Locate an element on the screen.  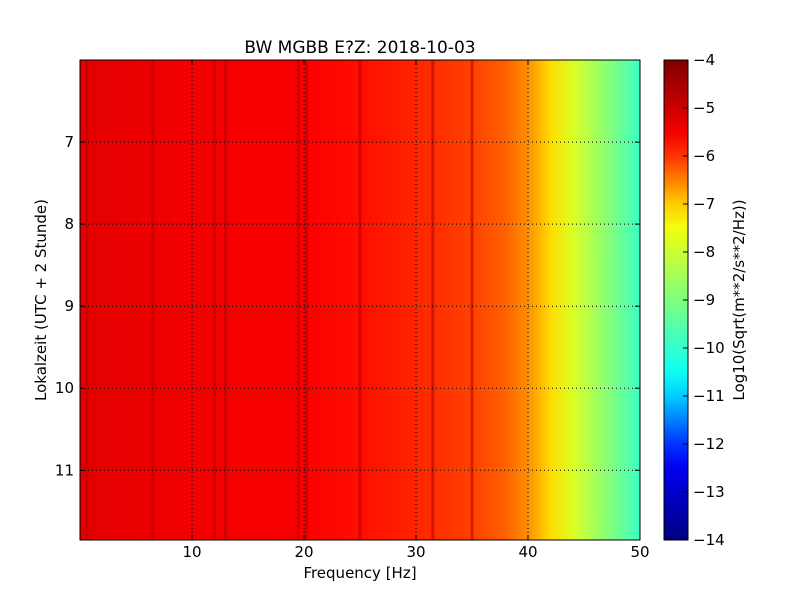
colorbar-tick-label: −8 is located at coordinates (704, 252).